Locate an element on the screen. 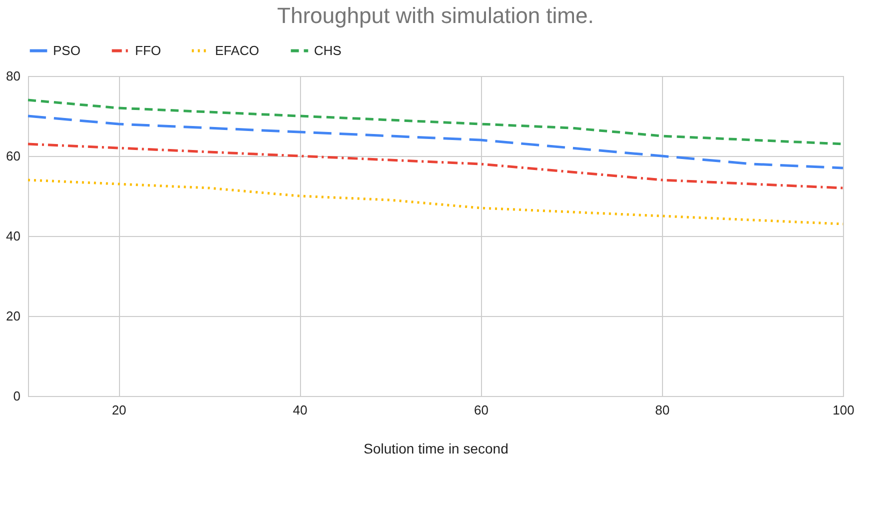  y-tick-label: 0 is located at coordinates (16, 396).